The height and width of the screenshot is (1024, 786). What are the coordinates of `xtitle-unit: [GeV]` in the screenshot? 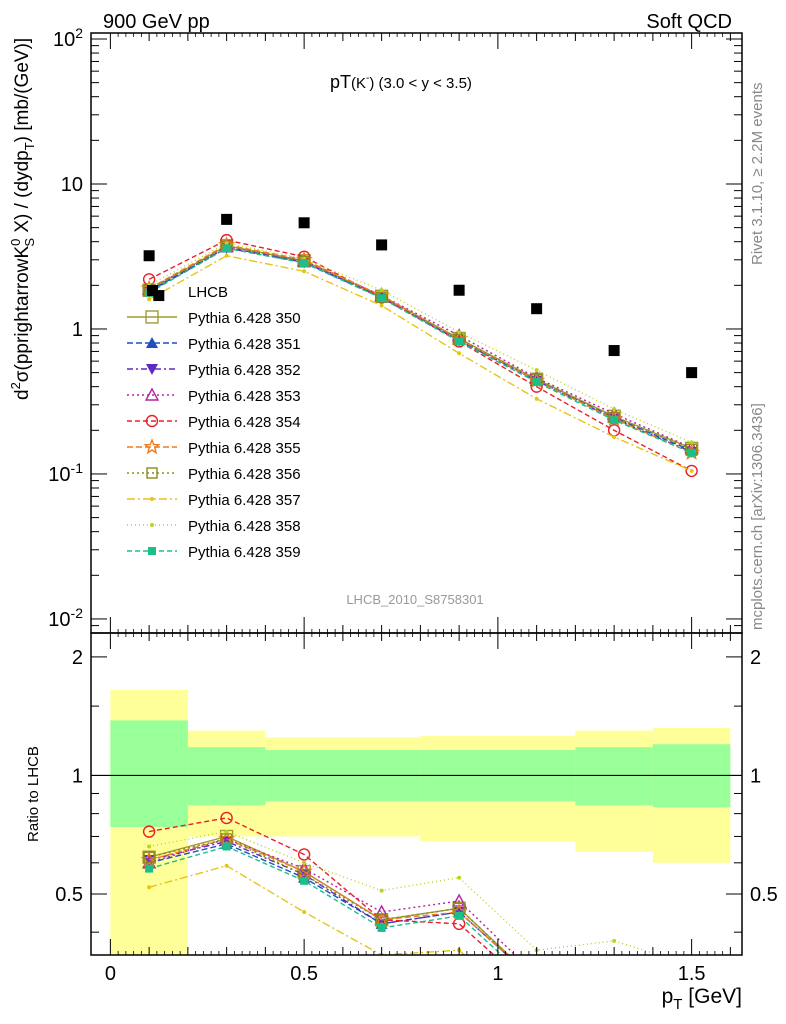 It's located at (712, 996).